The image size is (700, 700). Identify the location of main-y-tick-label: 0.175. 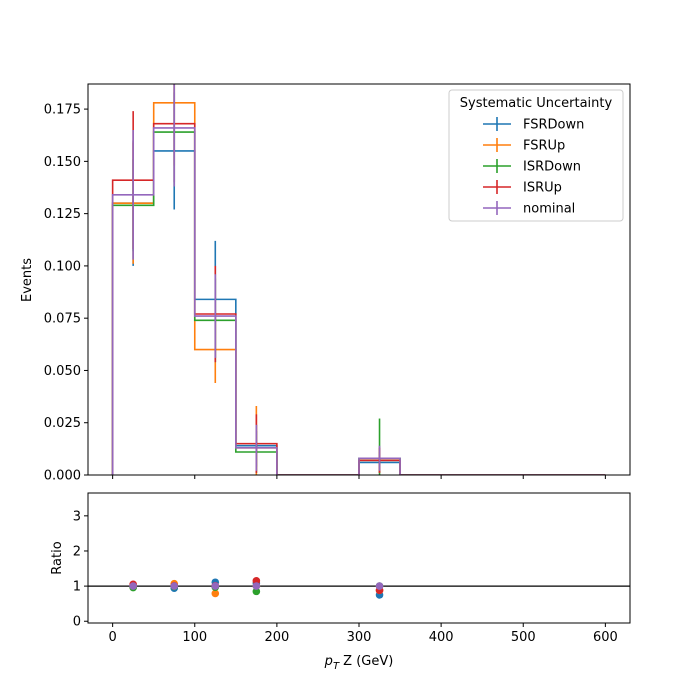
(62, 110).